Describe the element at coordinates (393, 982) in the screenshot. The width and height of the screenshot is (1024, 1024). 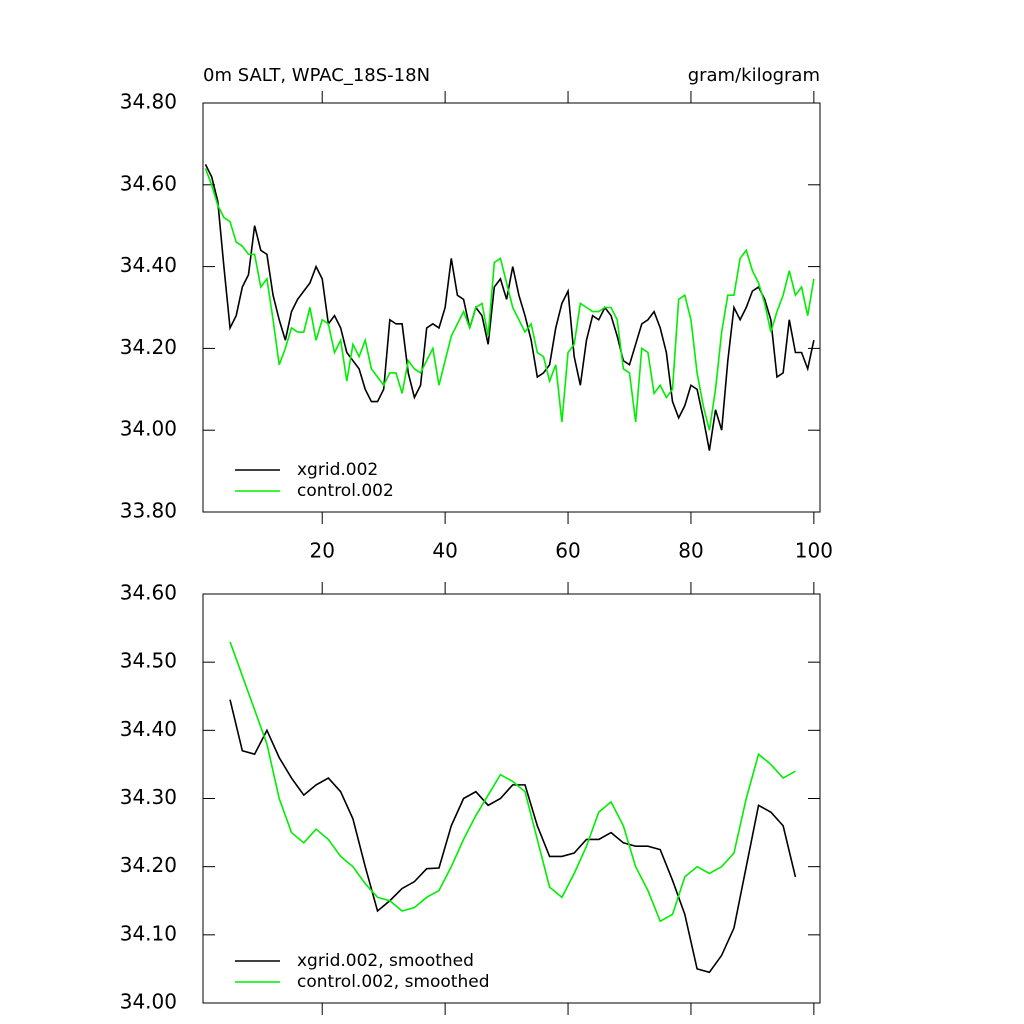
I see `legend-label: control.002, smoothed` at that location.